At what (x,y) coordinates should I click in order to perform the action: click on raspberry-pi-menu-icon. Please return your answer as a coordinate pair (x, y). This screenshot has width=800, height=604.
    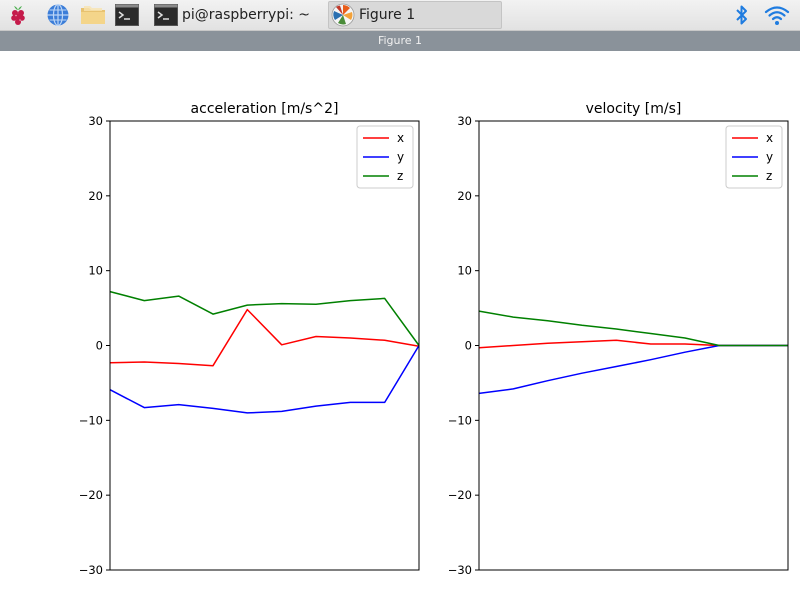
    Looking at the image, I should click on (18, 15).